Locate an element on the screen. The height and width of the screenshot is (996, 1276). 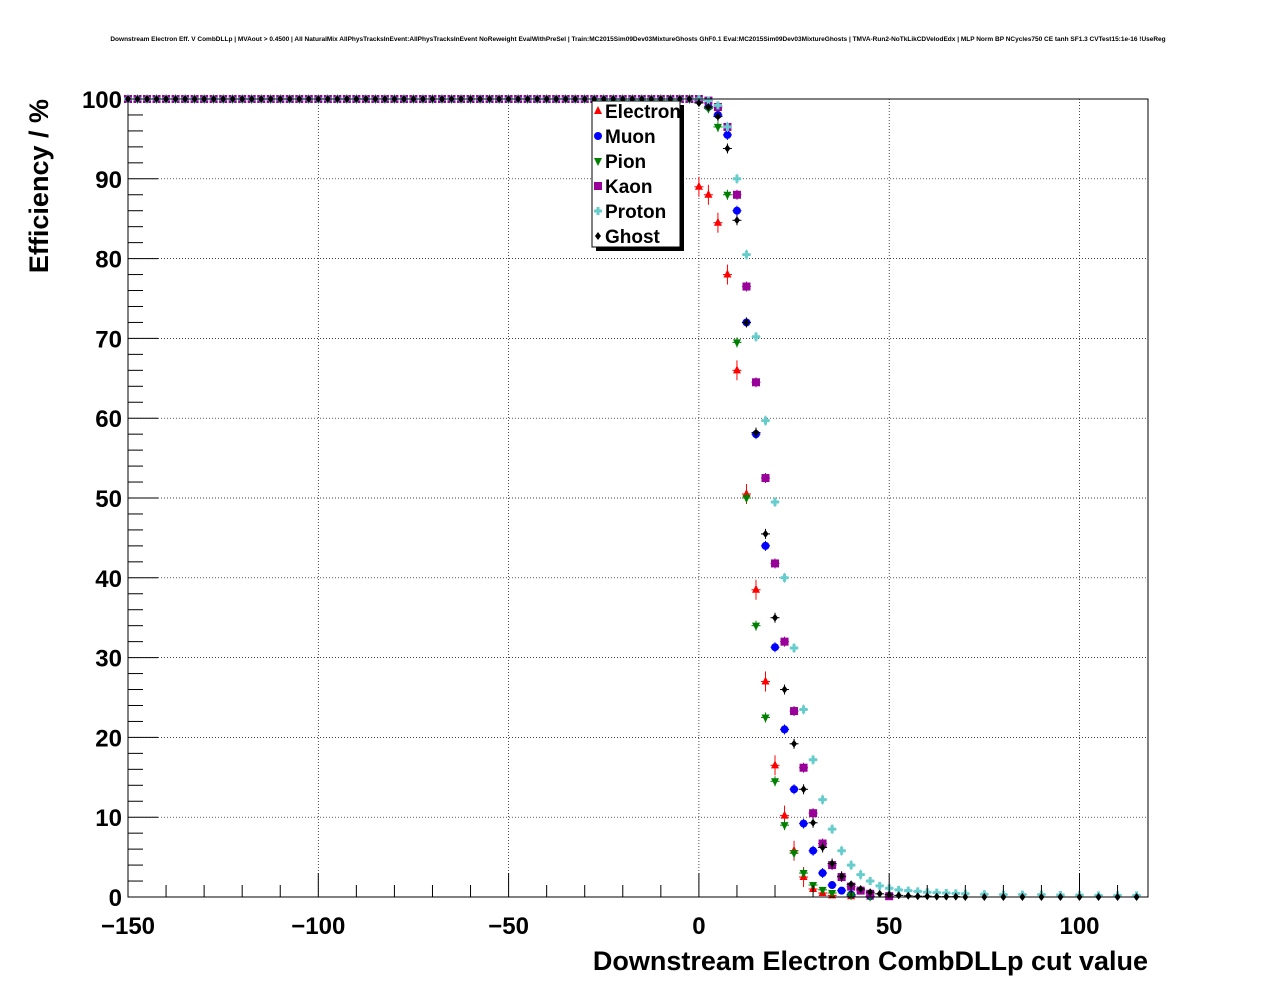
legend-marker-ghost is located at coordinates (598, 236).